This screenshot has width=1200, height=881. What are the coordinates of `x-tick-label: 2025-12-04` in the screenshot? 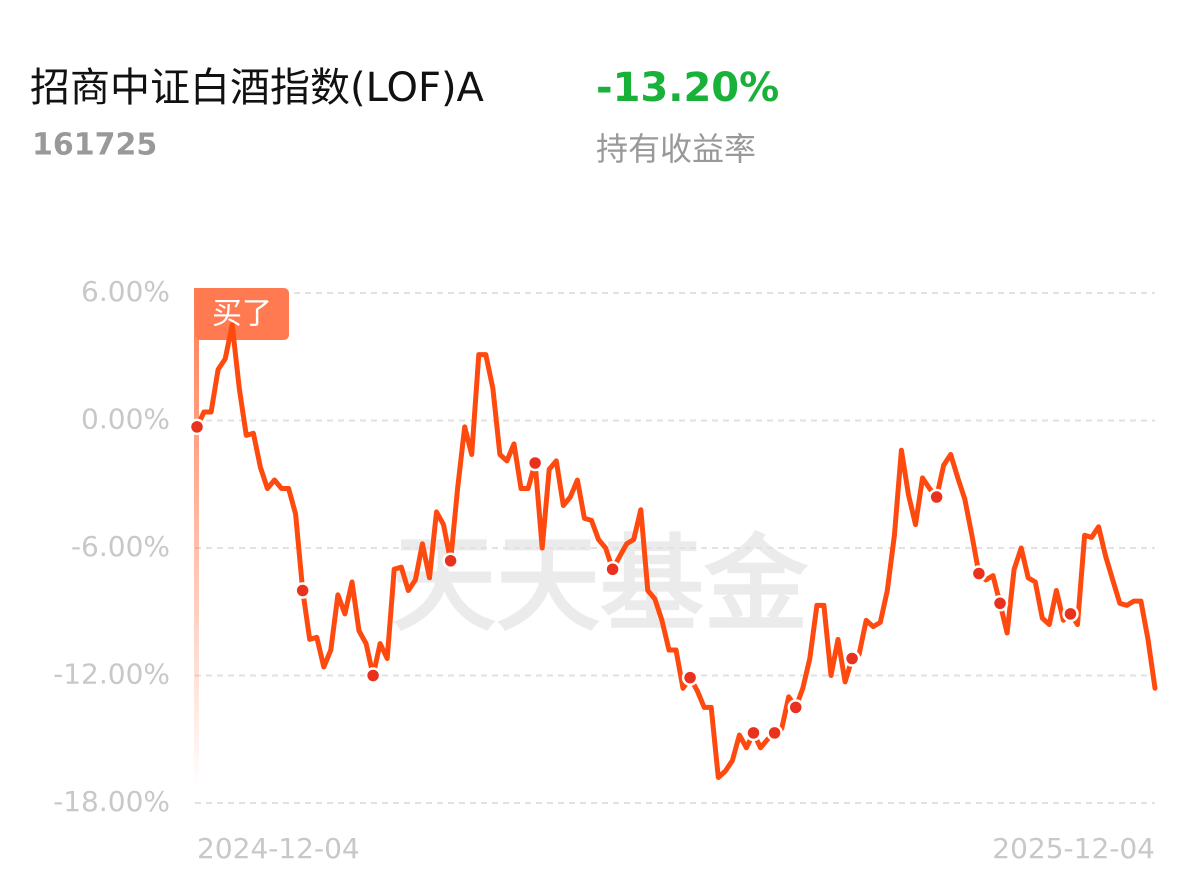 It's located at (1073, 848).